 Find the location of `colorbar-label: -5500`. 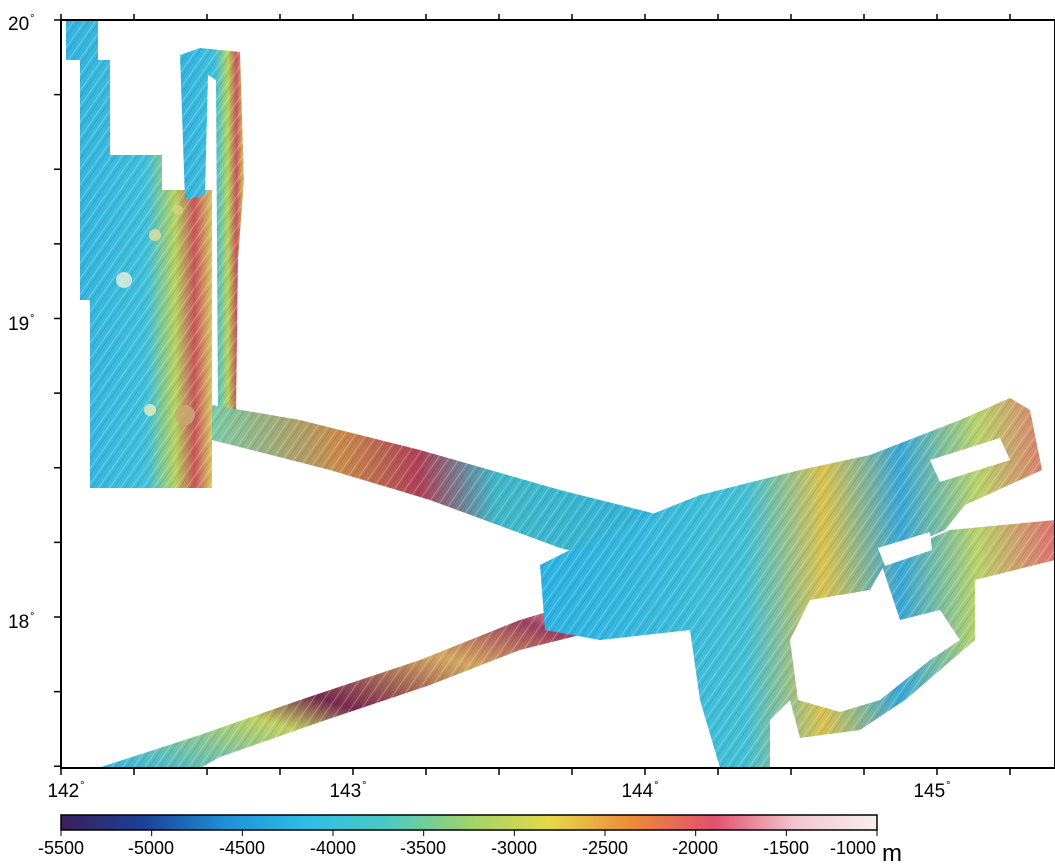

colorbar-label: -5500 is located at coordinates (61, 848).